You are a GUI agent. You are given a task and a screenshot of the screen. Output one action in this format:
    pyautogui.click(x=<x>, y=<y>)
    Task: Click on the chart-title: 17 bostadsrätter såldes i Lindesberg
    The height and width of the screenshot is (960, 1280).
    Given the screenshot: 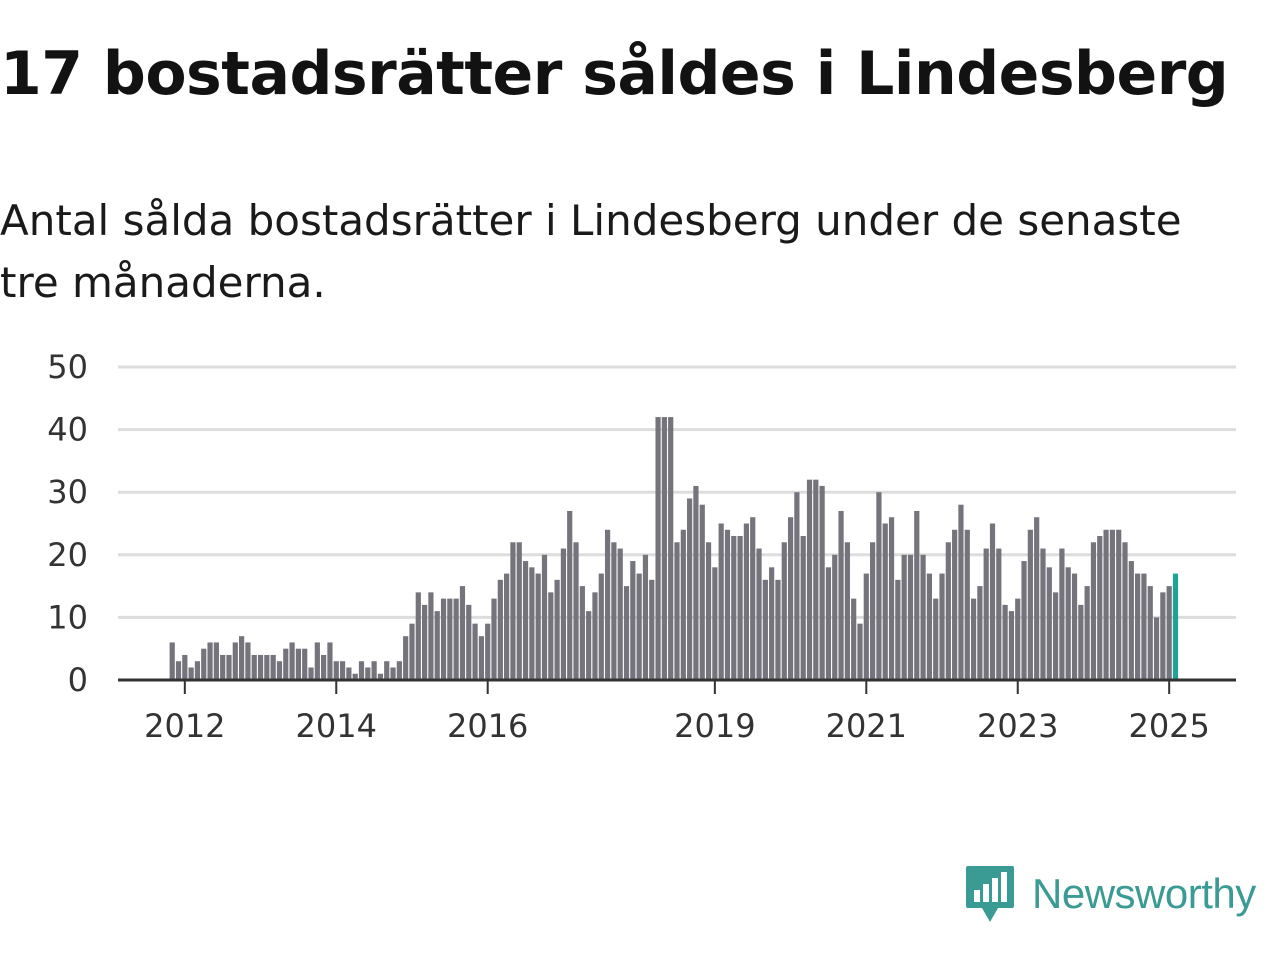 What is the action you would take?
    pyautogui.click(x=614, y=74)
    